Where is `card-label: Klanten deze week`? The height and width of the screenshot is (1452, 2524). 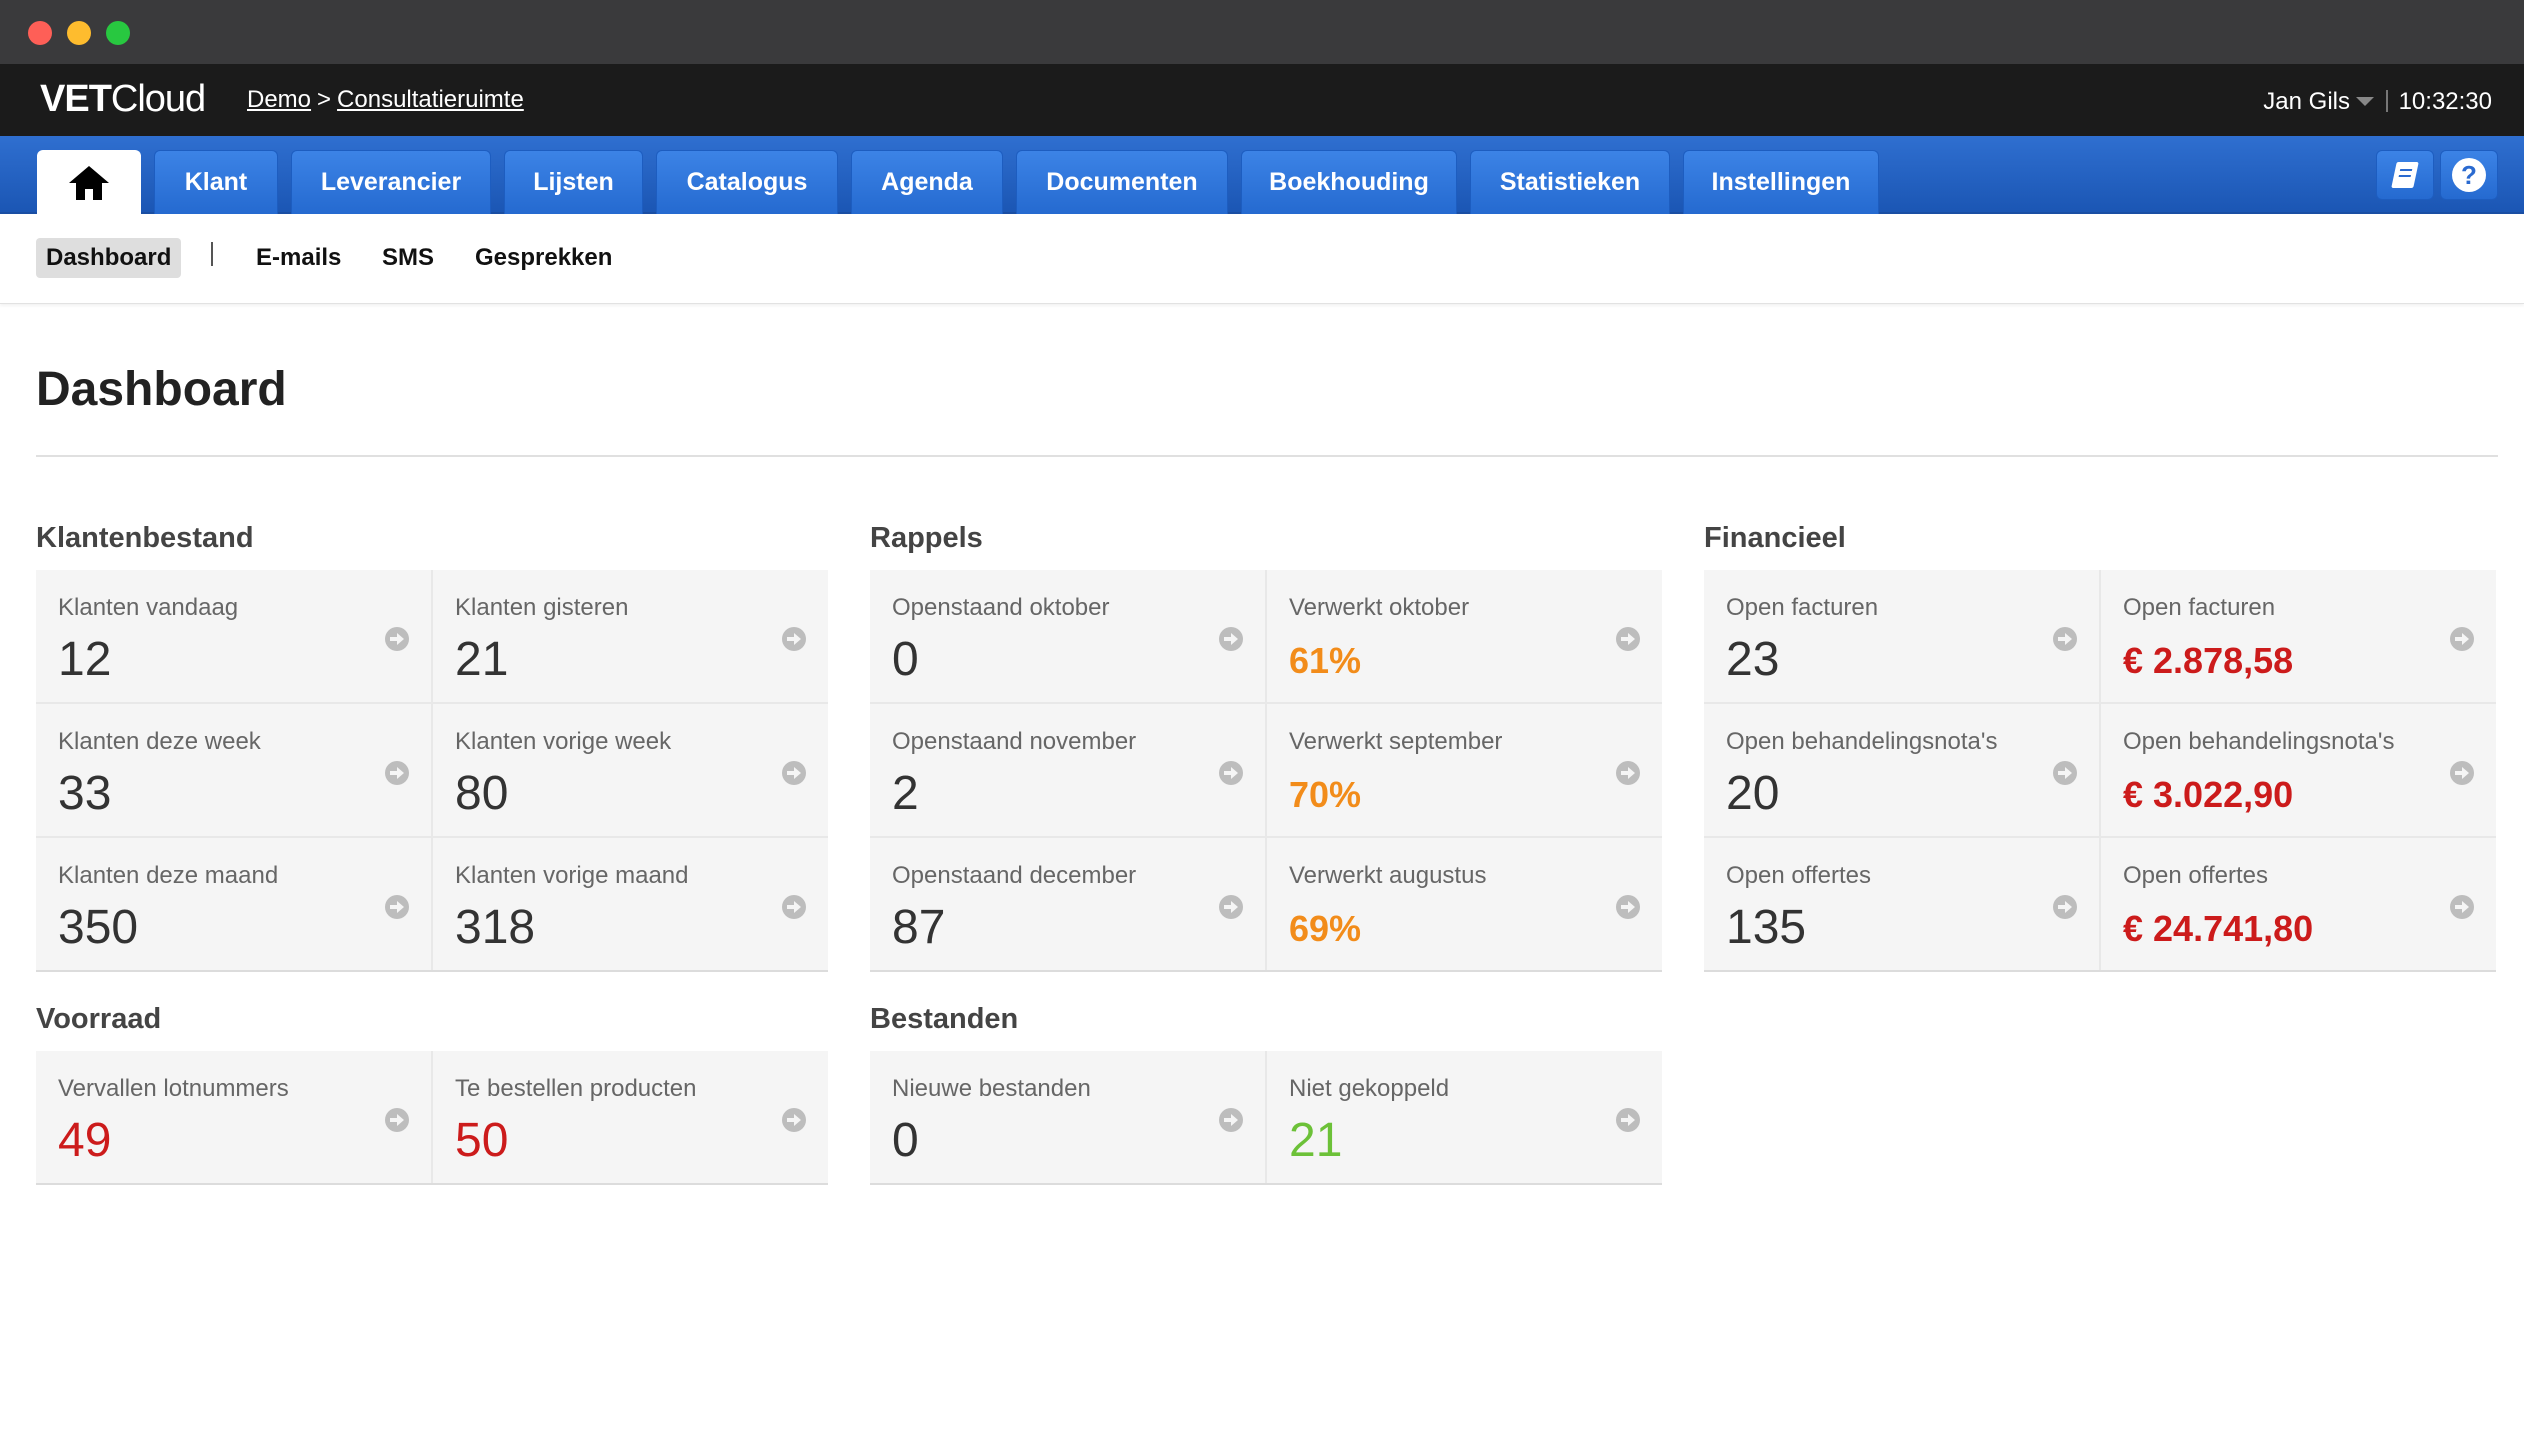 card-label: Klanten deze week is located at coordinates (159, 741).